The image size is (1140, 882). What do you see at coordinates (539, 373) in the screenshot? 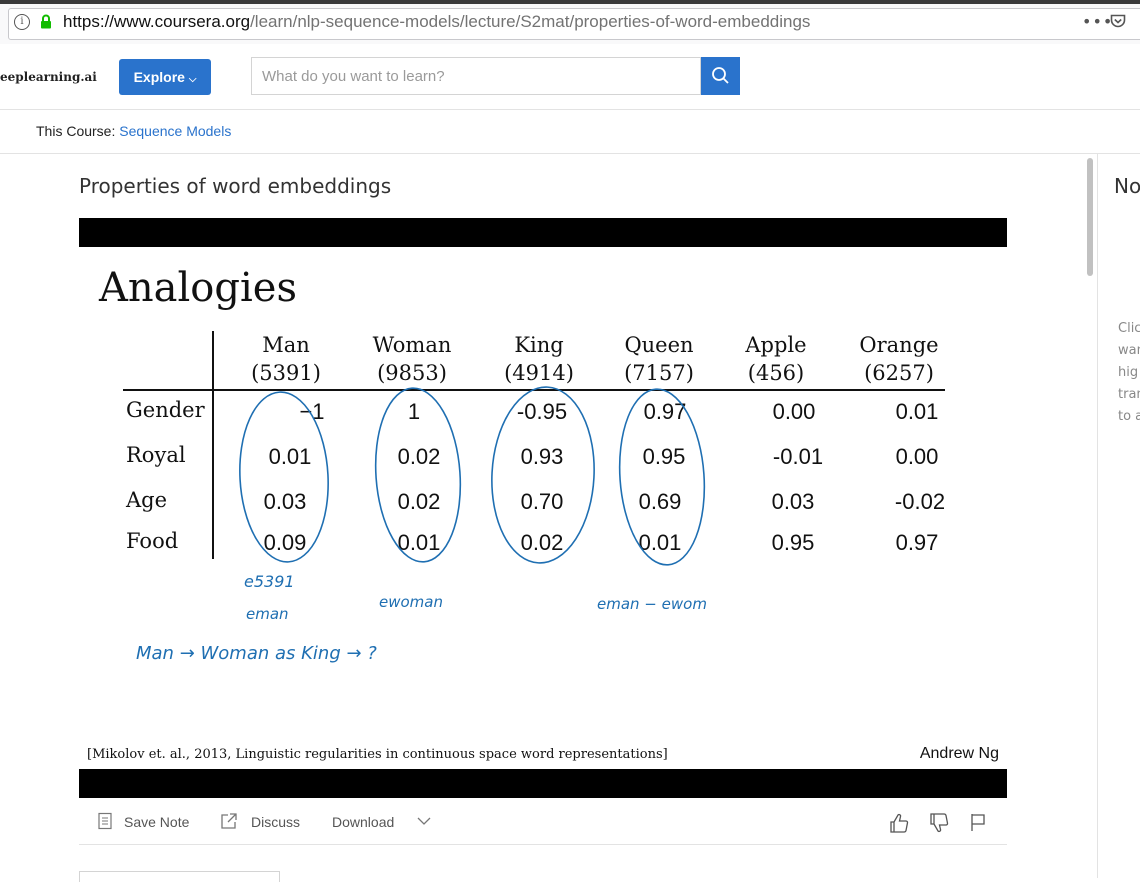
I see `col-index: (4914)` at bounding box center [539, 373].